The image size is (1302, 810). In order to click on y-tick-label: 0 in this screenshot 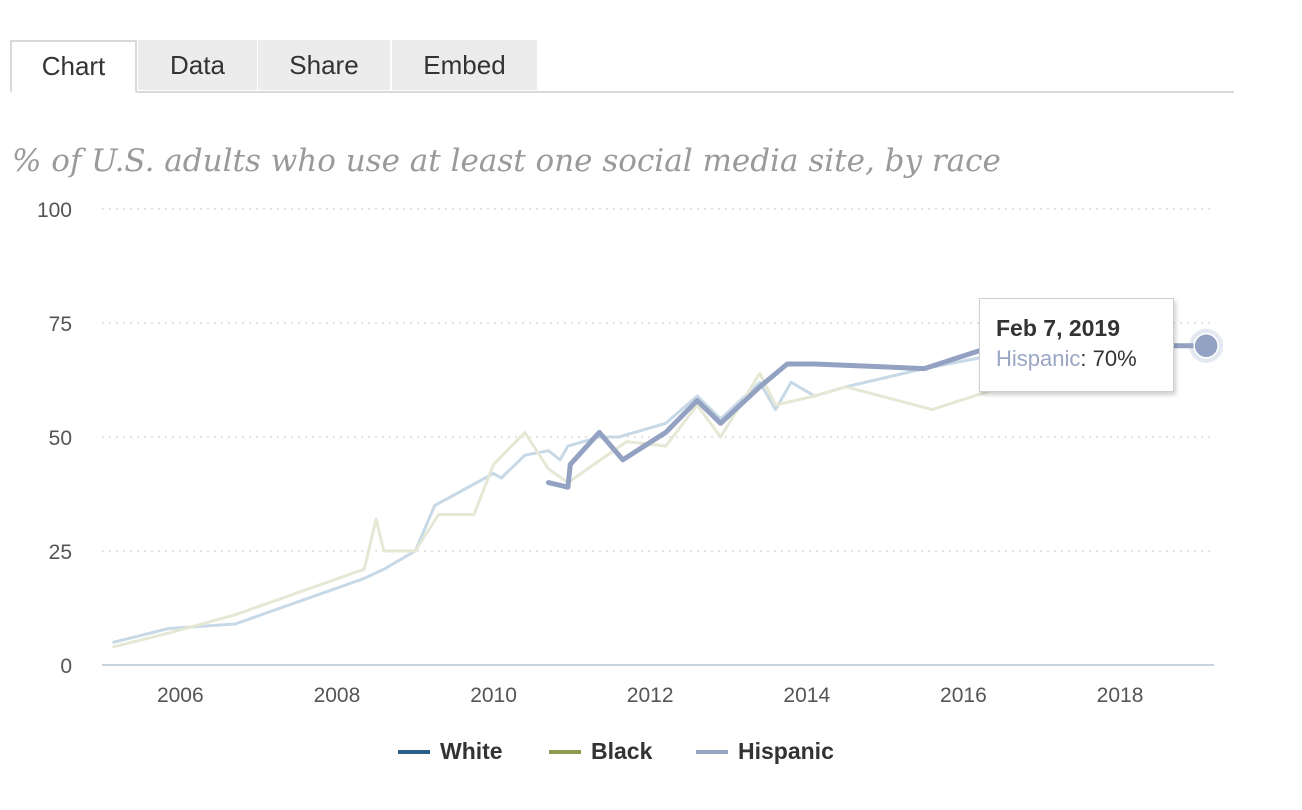, I will do `click(66, 666)`.